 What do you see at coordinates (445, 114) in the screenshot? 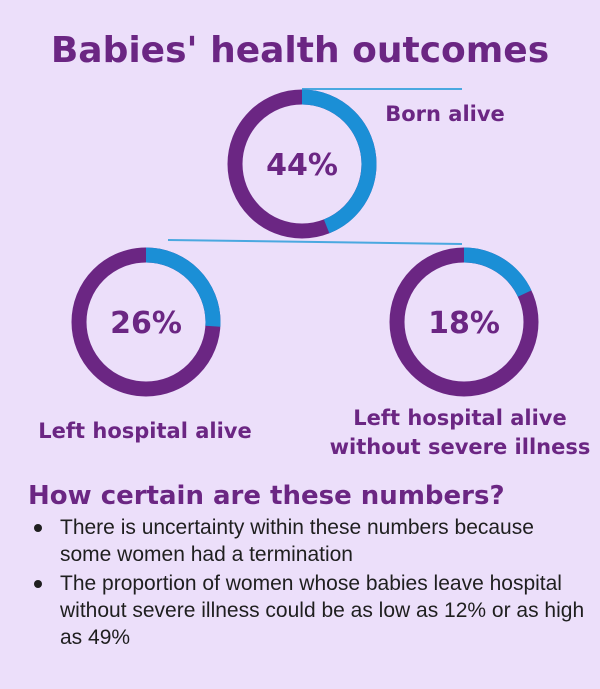
I see `caption-born-alive: Born alive` at bounding box center [445, 114].